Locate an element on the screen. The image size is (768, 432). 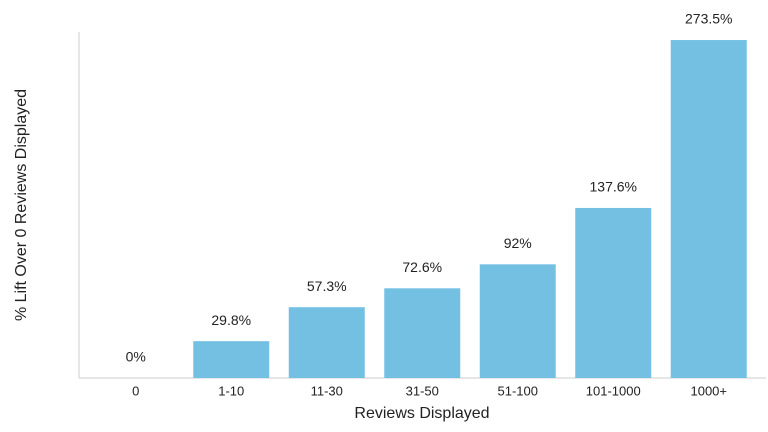
y-axis-title: % Lift Over 0 Reviews Displayed is located at coordinates (21, 205).